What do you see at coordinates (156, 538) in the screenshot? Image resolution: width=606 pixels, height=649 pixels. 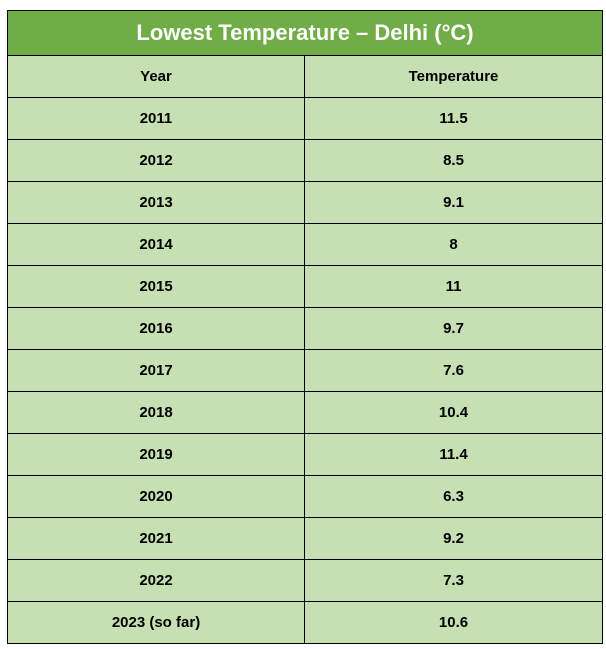 I see `year-cell: 2021` at bounding box center [156, 538].